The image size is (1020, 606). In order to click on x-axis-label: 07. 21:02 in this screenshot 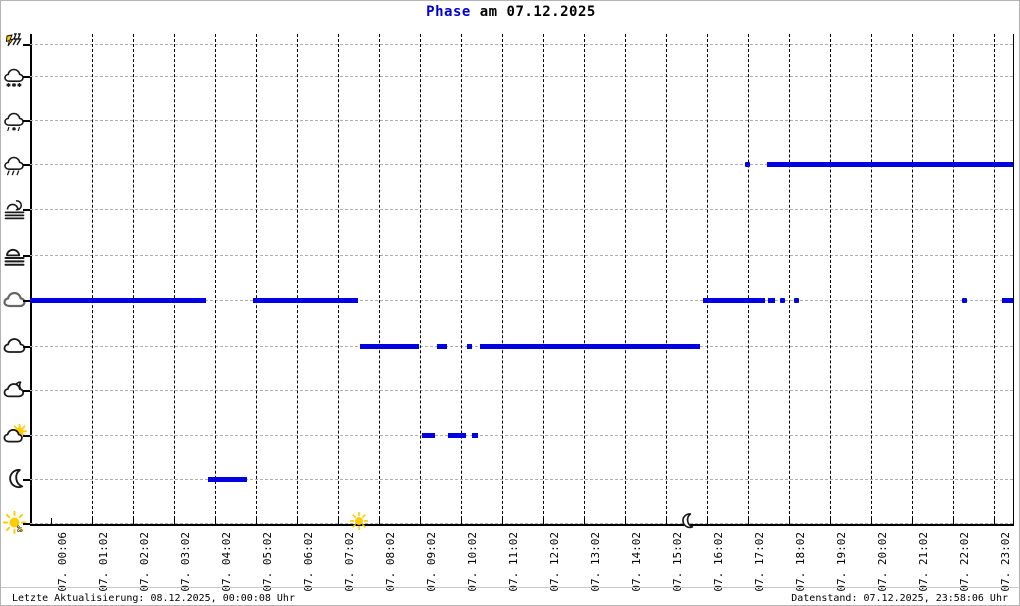, I will do `click(923, 562)`.